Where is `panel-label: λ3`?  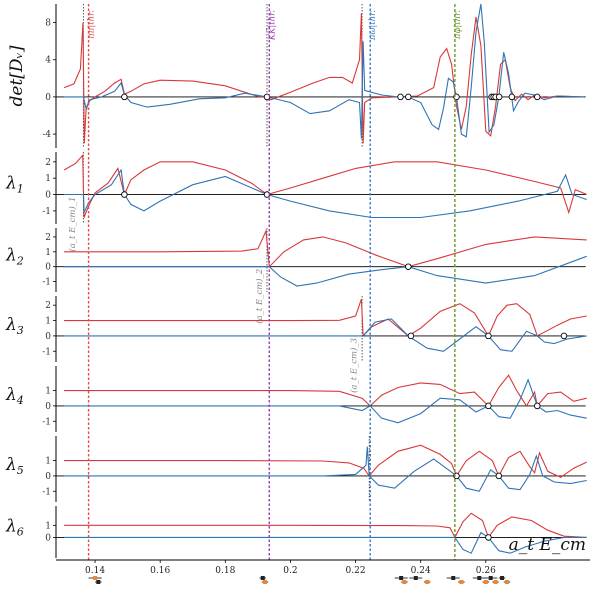
panel-label: λ3 is located at coordinates (14, 326).